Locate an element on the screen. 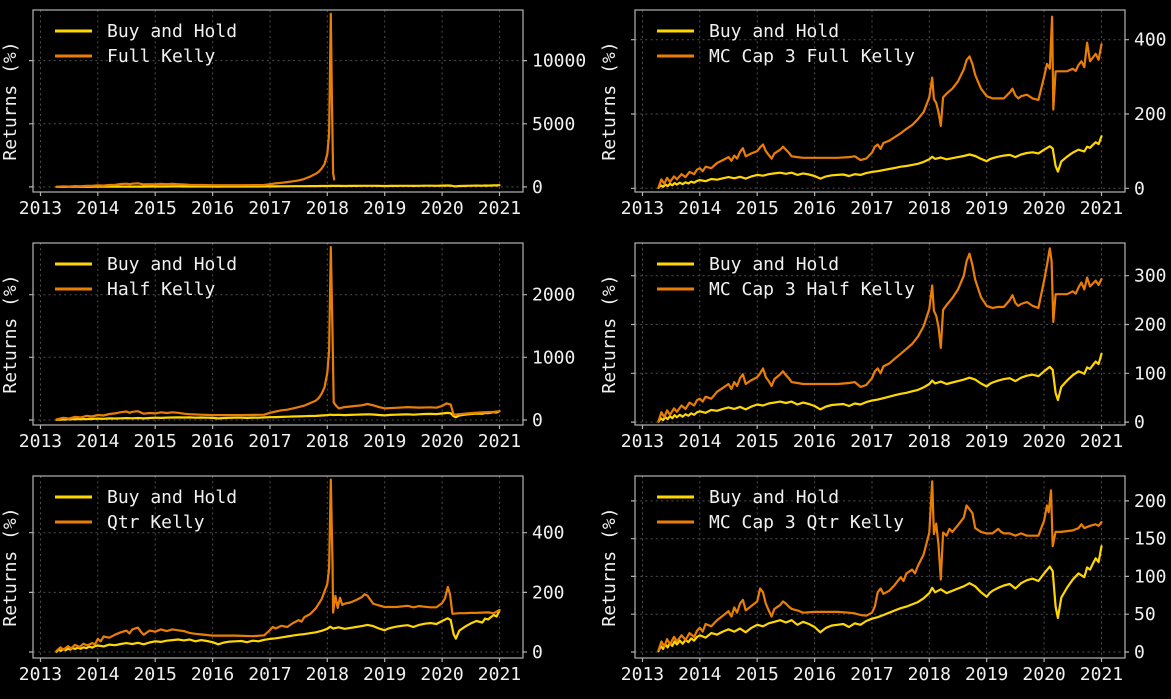 This screenshot has width=1171, height=699. y-tick-label: 10000 is located at coordinates (558, 61).